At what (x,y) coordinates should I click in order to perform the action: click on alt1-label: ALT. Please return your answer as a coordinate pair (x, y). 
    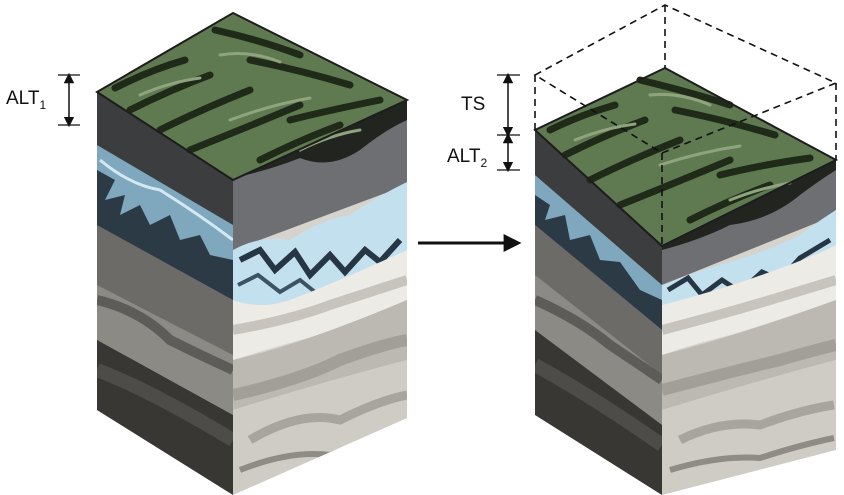
    Looking at the image, I should click on (23, 98).